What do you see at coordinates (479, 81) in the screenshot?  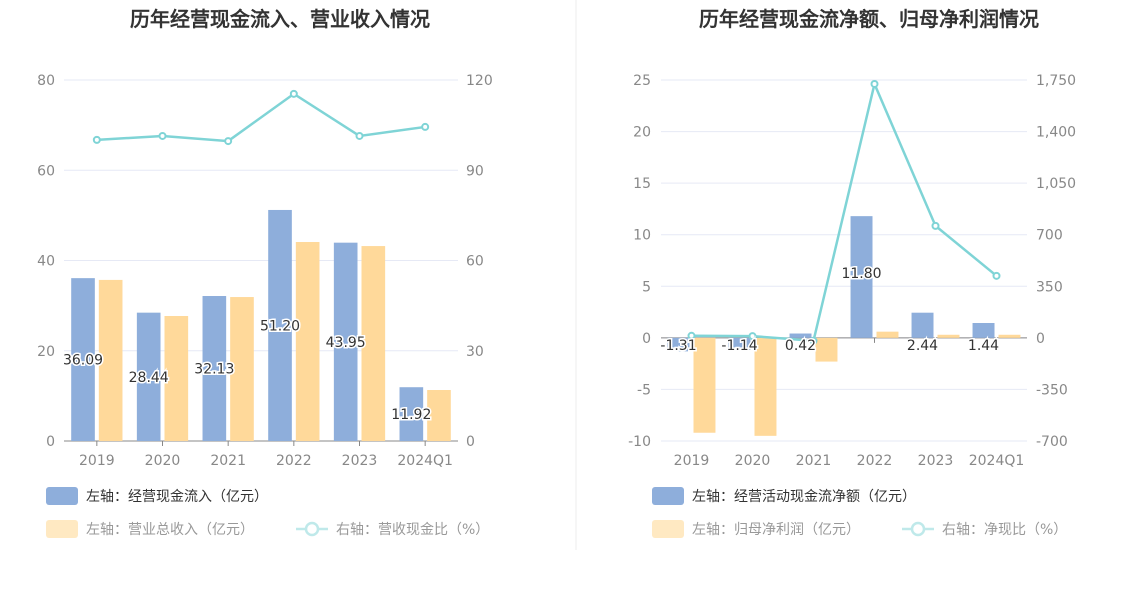 I see `y-right-tick: 120` at bounding box center [479, 81].